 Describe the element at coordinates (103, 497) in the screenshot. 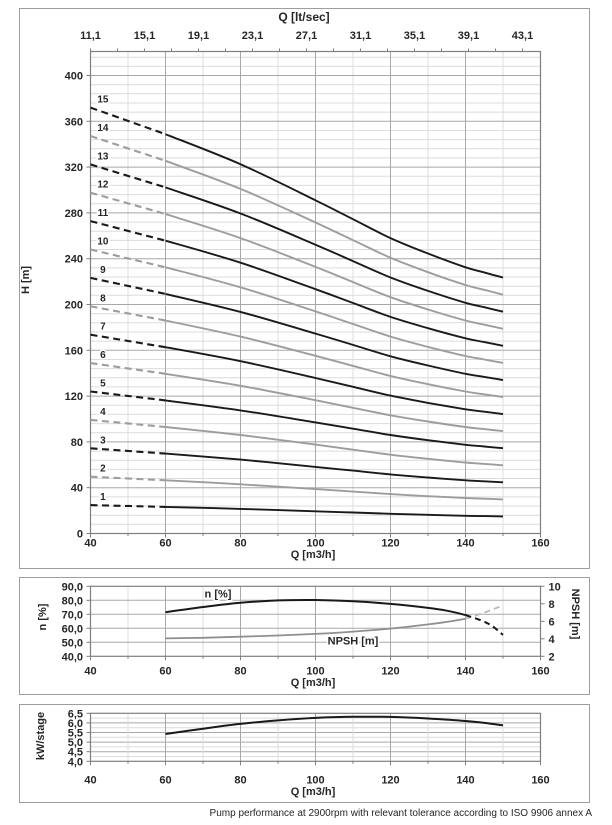

I see `svg-text: 1` at that location.